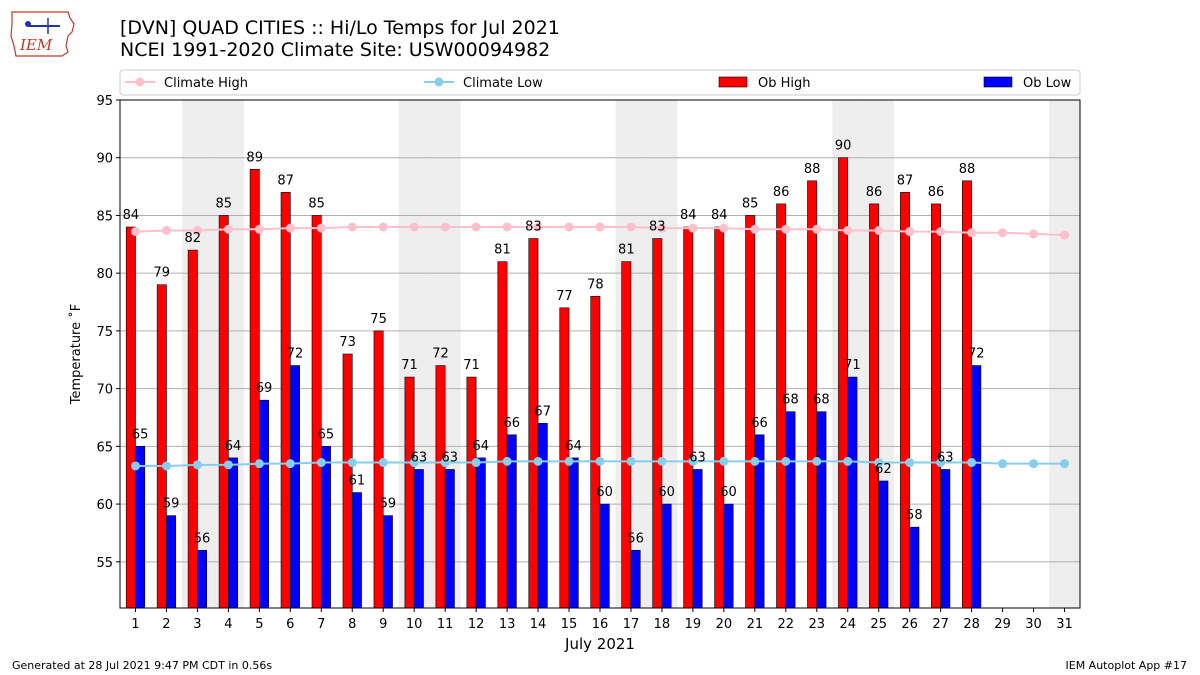 The width and height of the screenshot is (1200, 675). Describe the element at coordinates (162, 273) in the screenshot. I see `ob-high-value-label: 79` at that location.